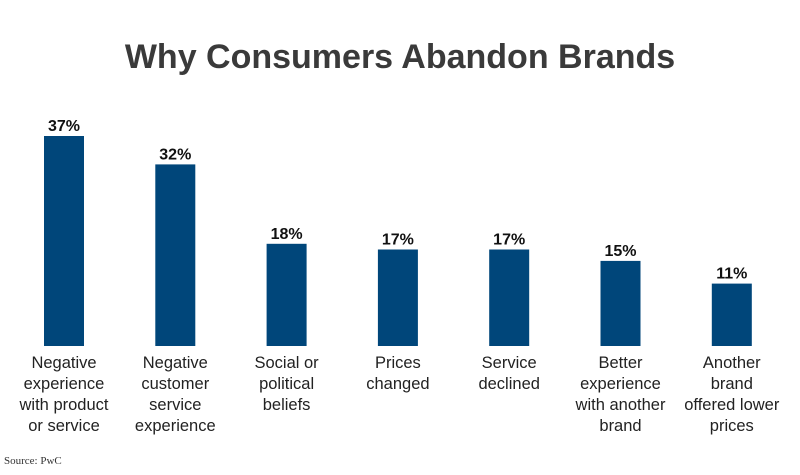 This screenshot has width=800, height=475. Describe the element at coordinates (400, 57) in the screenshot. I see `chart-title: Why Consumers Abandon Brands` at that location.